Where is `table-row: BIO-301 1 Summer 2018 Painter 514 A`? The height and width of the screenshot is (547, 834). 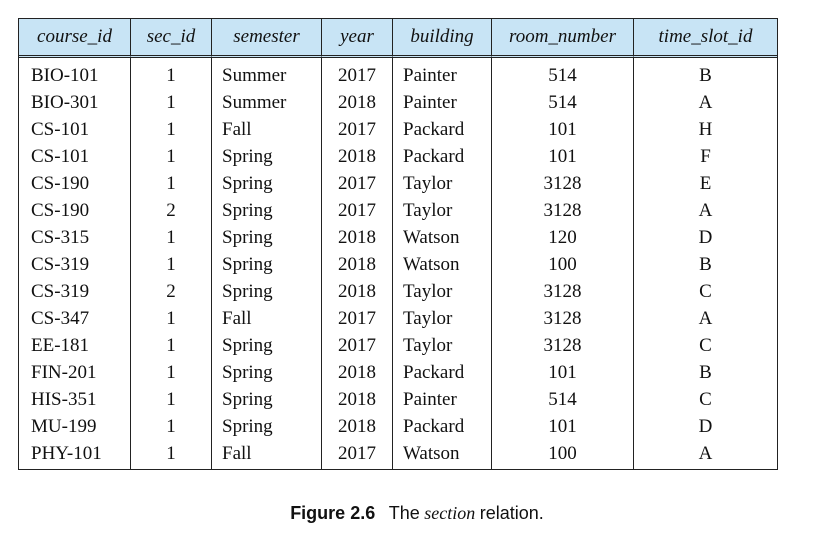 table-row: BIO-301 1 Summer 2018 Painter 514 A is located at coordinates (398, 102).